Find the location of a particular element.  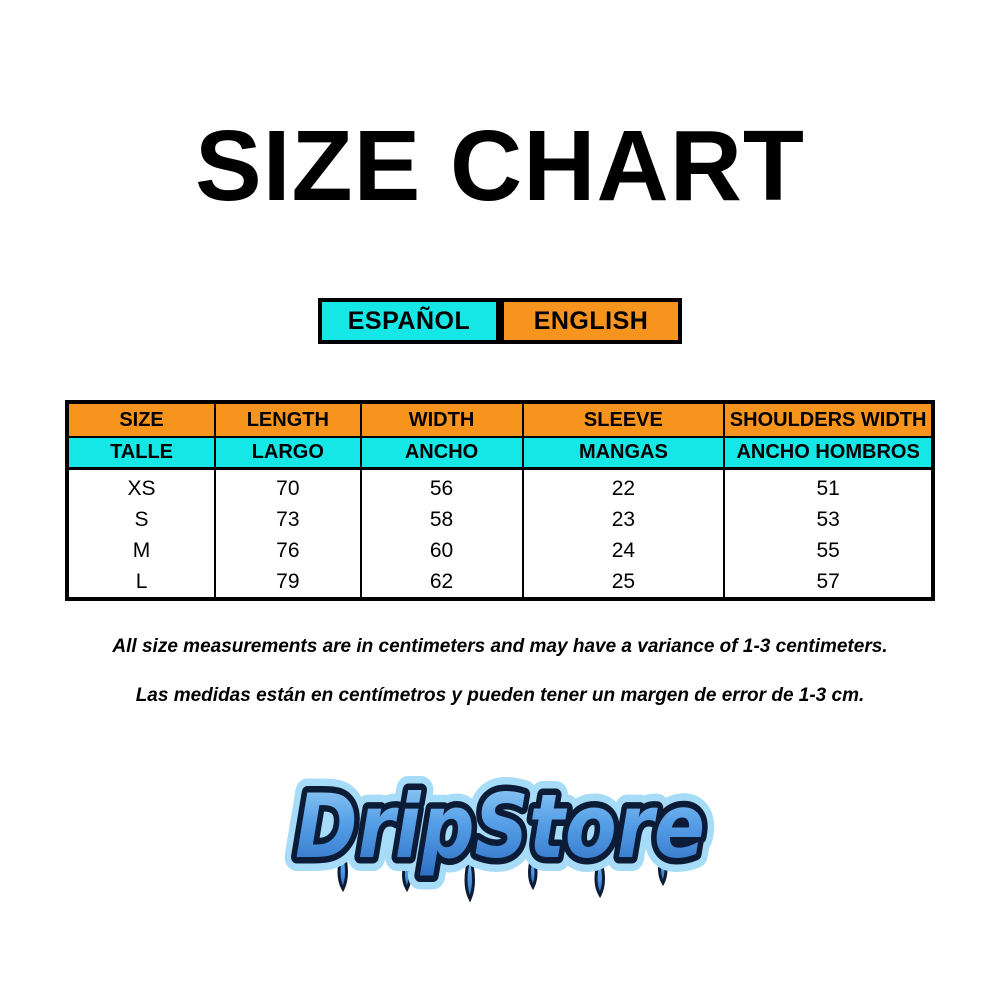

language-tabs: ESPAÑOL ENGLISH is located at coordinates (500, 321).